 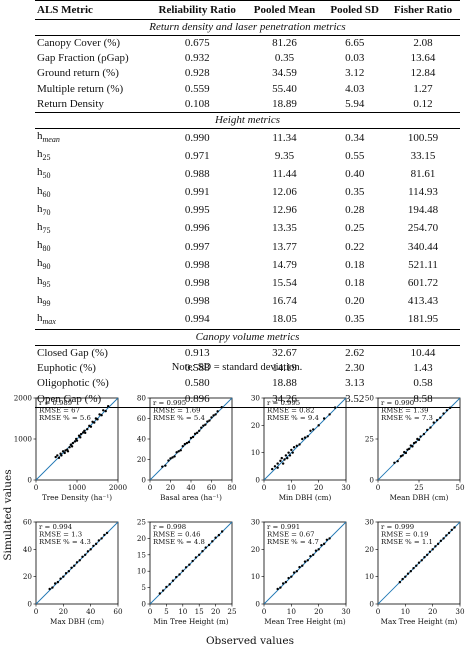 What do you see at coordinates (92, 354) in the screenshot?
I see `metric-name-cell: Closed Gap (%)` at bounding box center [92, 354].